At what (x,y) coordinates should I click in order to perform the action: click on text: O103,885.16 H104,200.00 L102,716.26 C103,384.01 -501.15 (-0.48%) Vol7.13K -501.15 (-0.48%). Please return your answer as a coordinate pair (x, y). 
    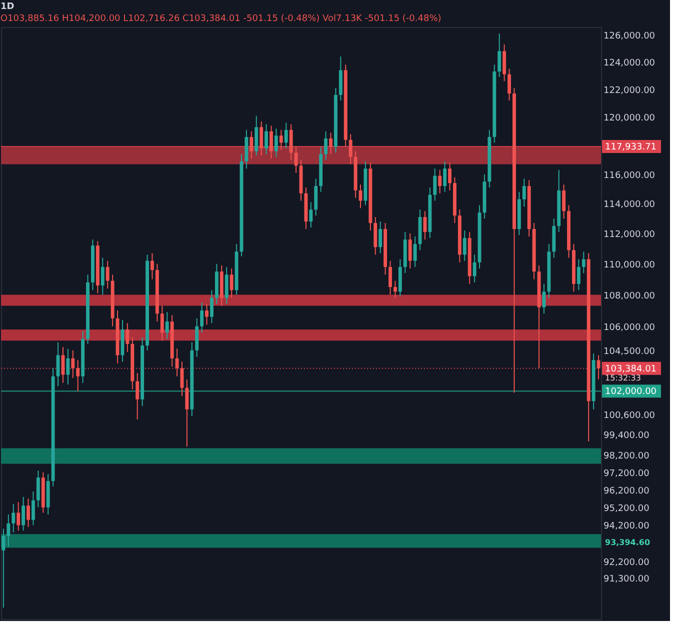
    Looking at the image, I should click on (221, 19).